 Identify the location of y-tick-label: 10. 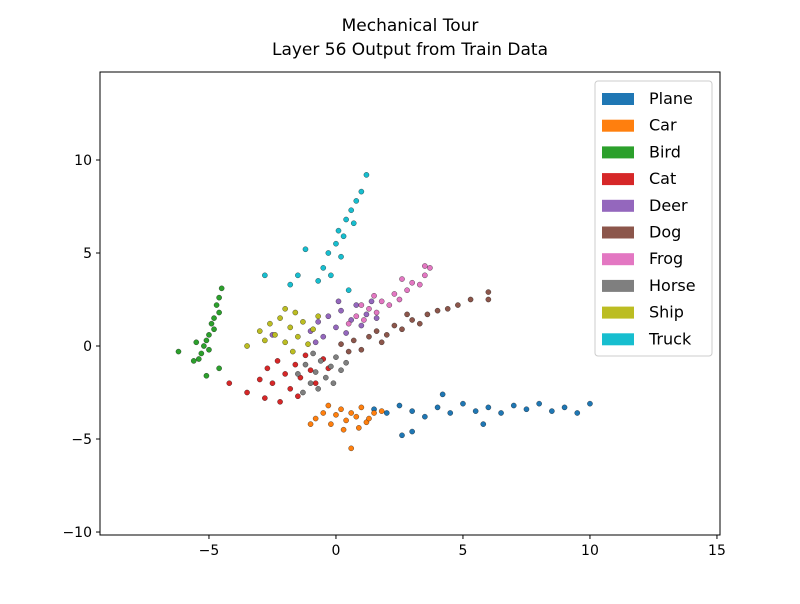
(83, 161).